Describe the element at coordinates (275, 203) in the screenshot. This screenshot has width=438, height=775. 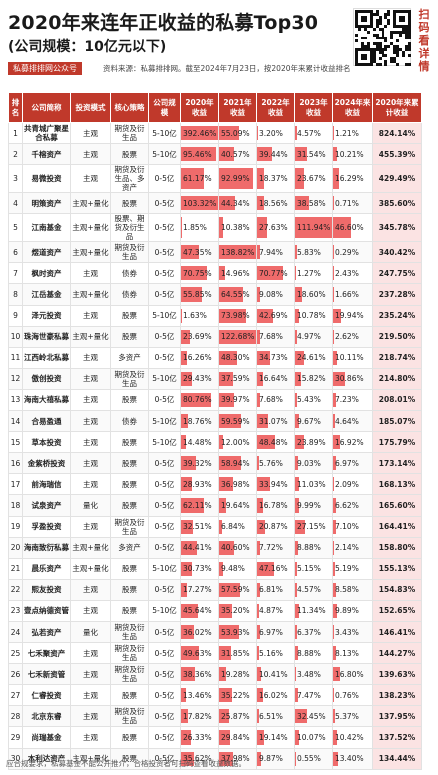
I see `cell-y2022: 18.56%` at that location.